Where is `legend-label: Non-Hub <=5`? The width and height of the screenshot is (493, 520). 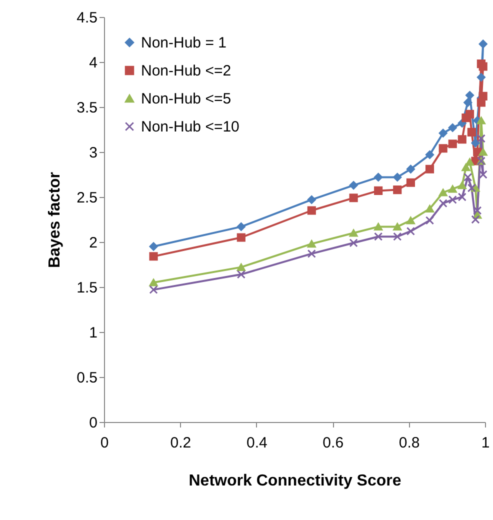 legend-label: Non-Hub <=5 is located at coordinates (186, 99).